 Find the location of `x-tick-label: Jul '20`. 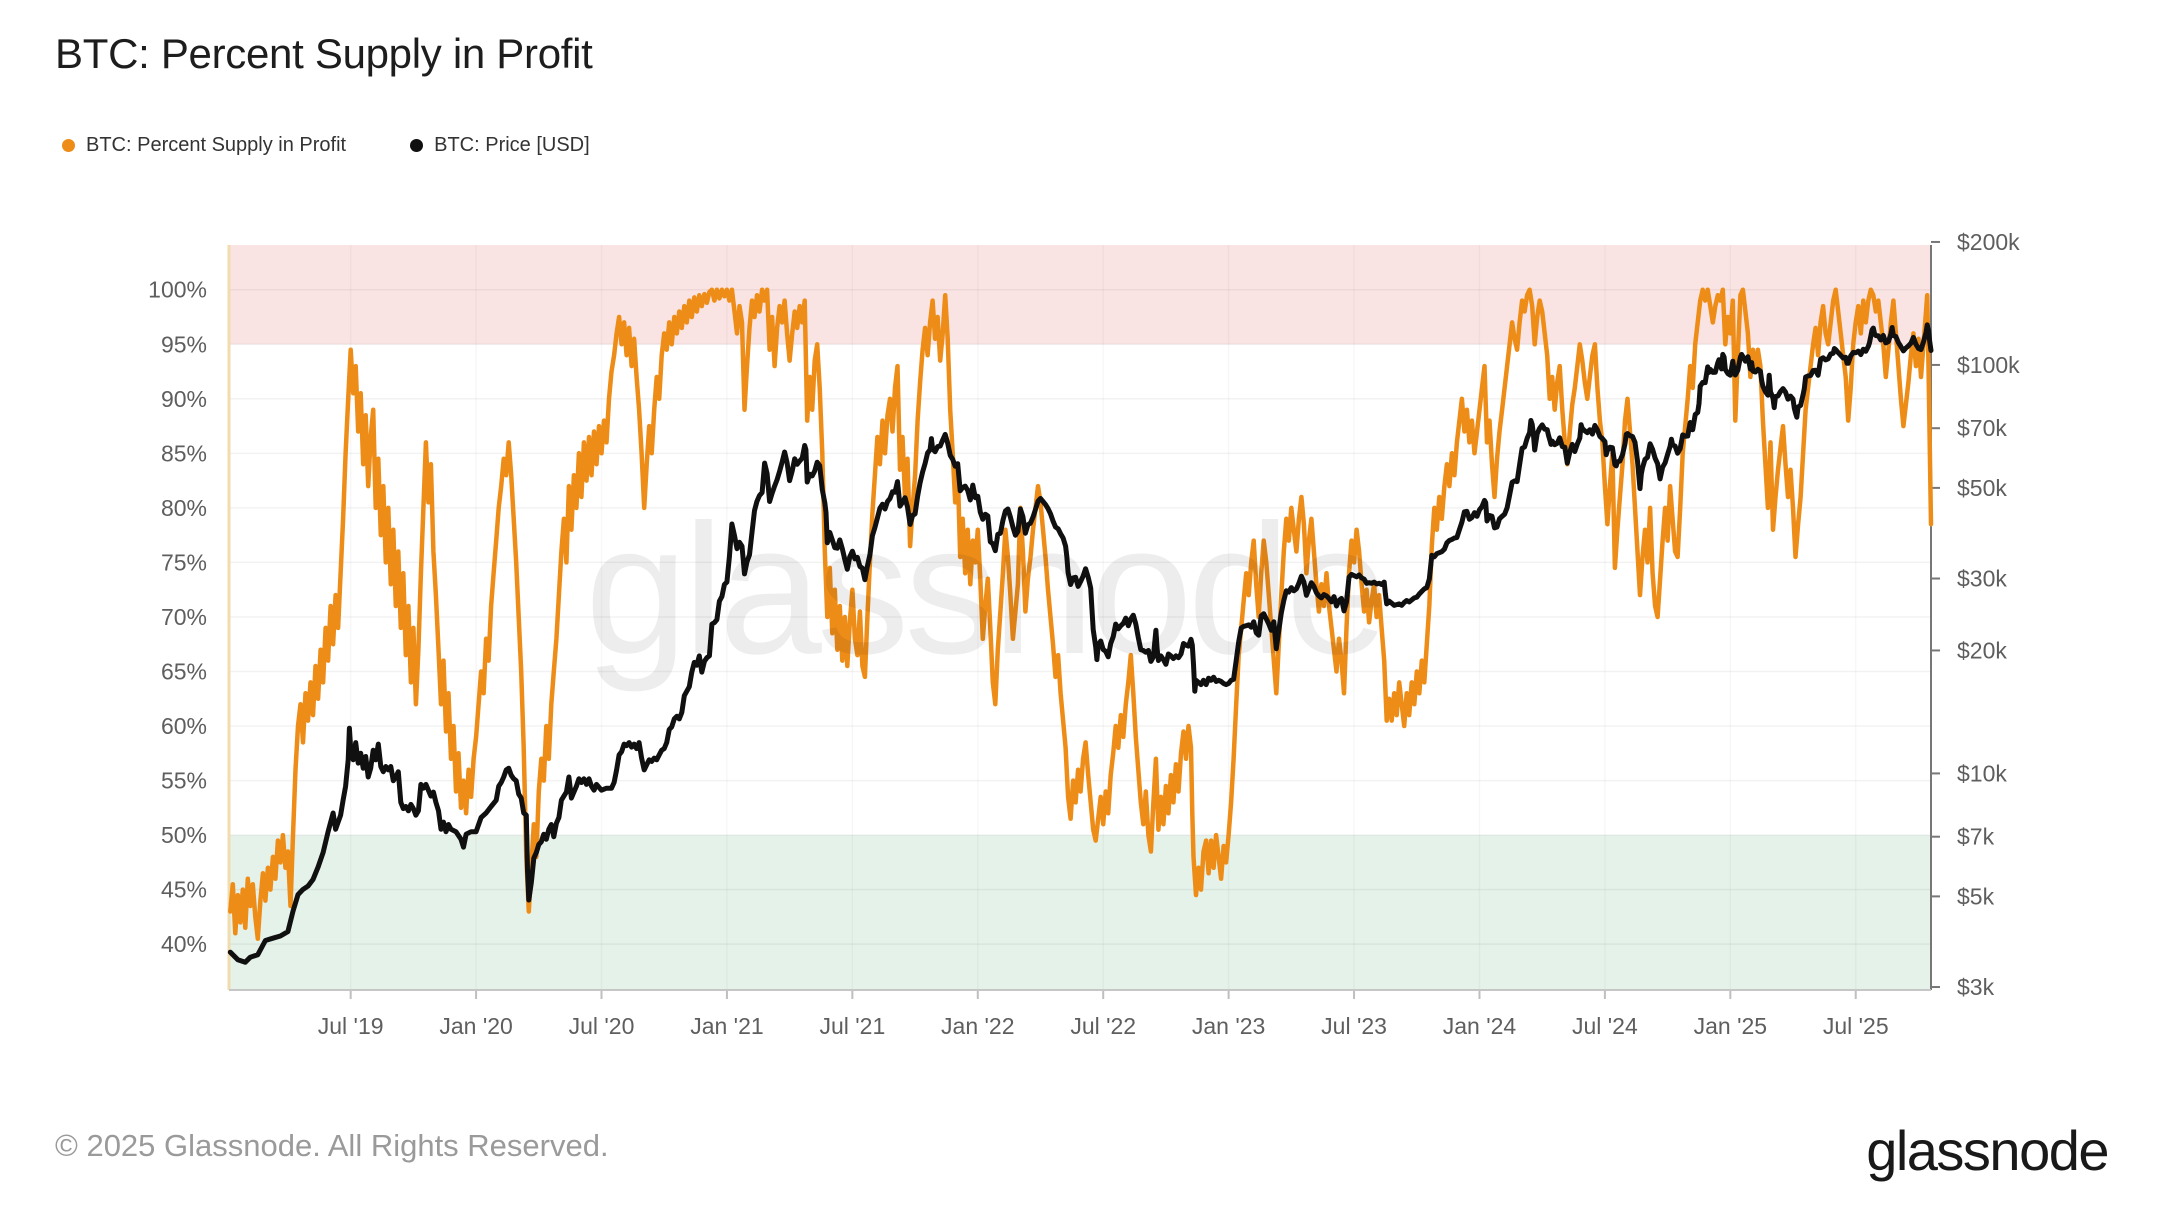

x-tick-label: Jul '20 is located at coordinates (602, 1026).